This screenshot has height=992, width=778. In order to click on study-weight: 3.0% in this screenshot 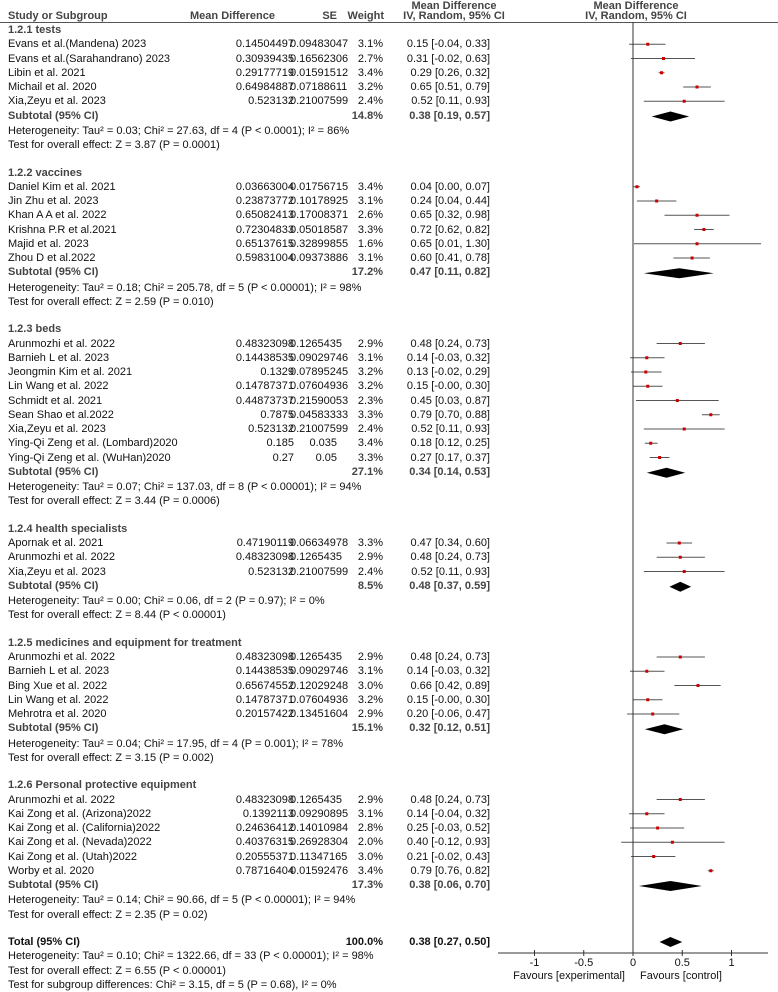, I will do `click(370, 685)`.